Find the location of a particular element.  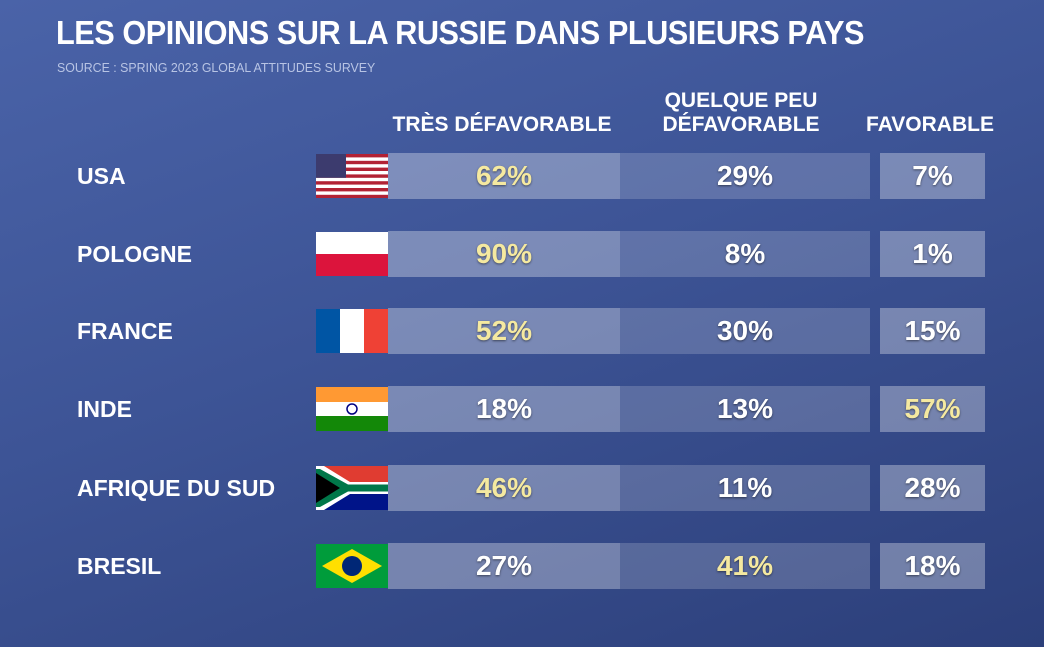

column-header: QUELQUE PEU DÉFAVORABLE is located at coordinates (741, 112).